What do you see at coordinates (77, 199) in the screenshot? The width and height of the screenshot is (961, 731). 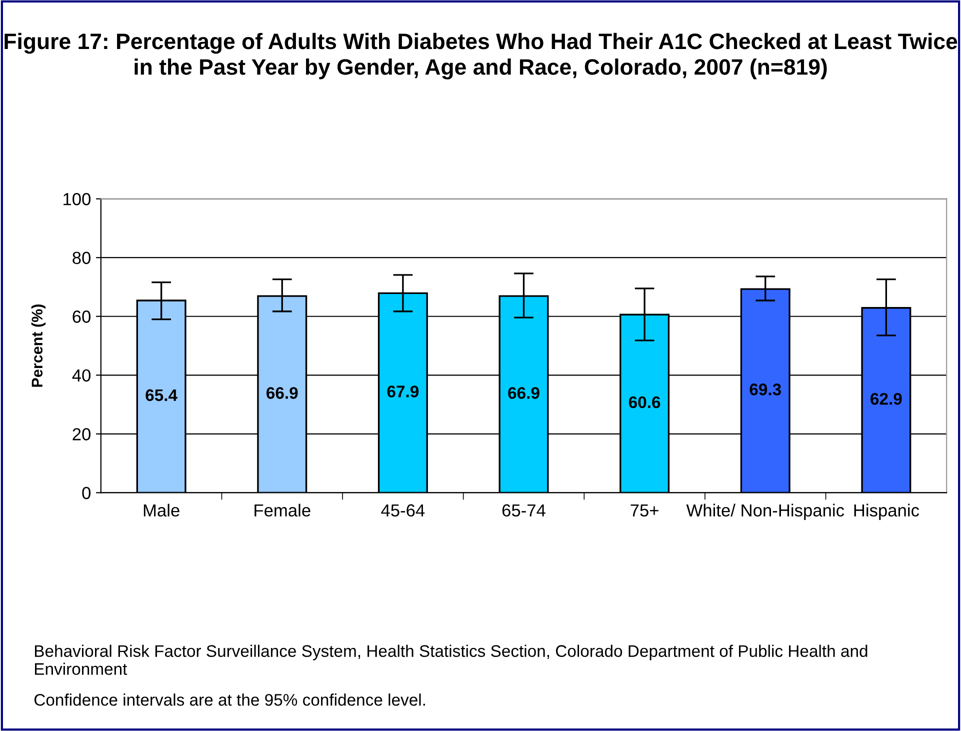 I see `y-tick-label: 100` at bounding box center [77, 199].